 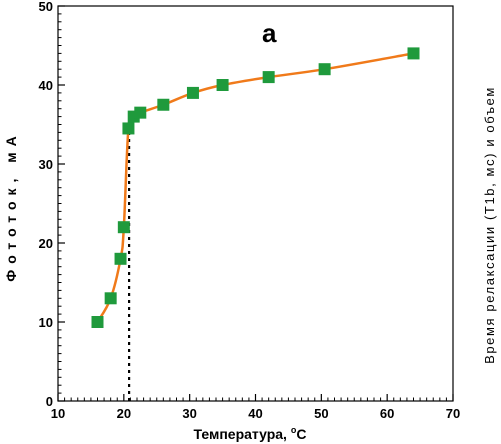 What do you see at coordinates (453, 413) in the screenshot?
I see `x-tick-label: 70` at bounding box center [453, 413].